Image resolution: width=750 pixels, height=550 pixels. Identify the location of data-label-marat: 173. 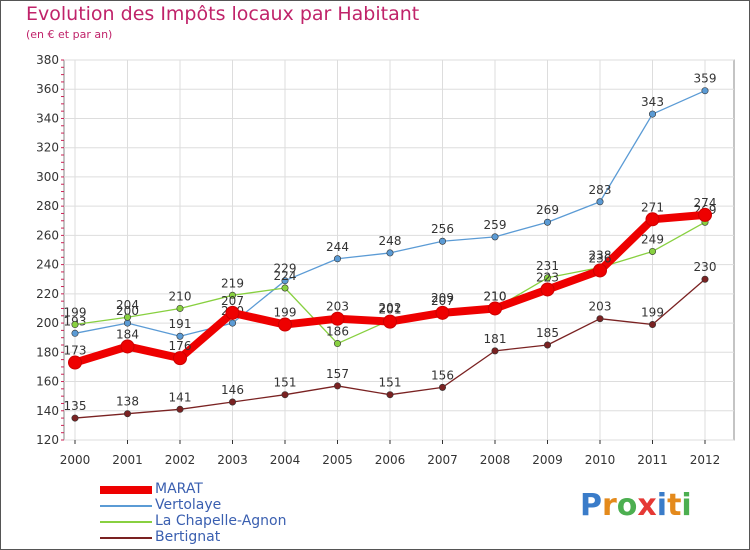
(75, 351).